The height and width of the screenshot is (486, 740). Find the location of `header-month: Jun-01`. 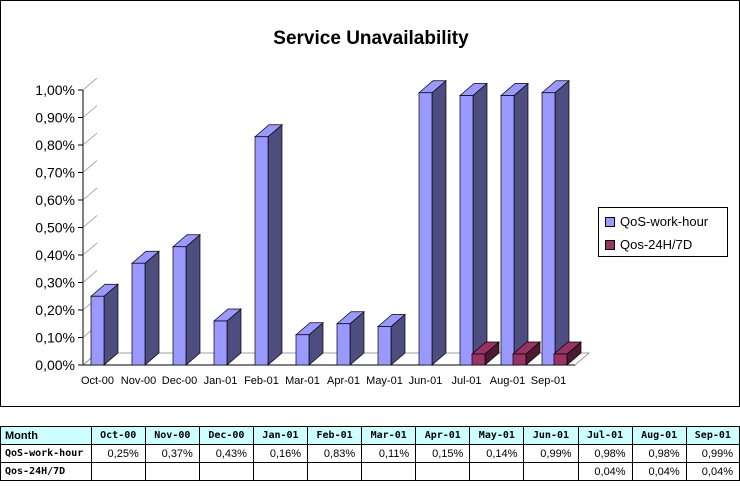

header-month: Jun-01 is located at coordinates (551, 435).